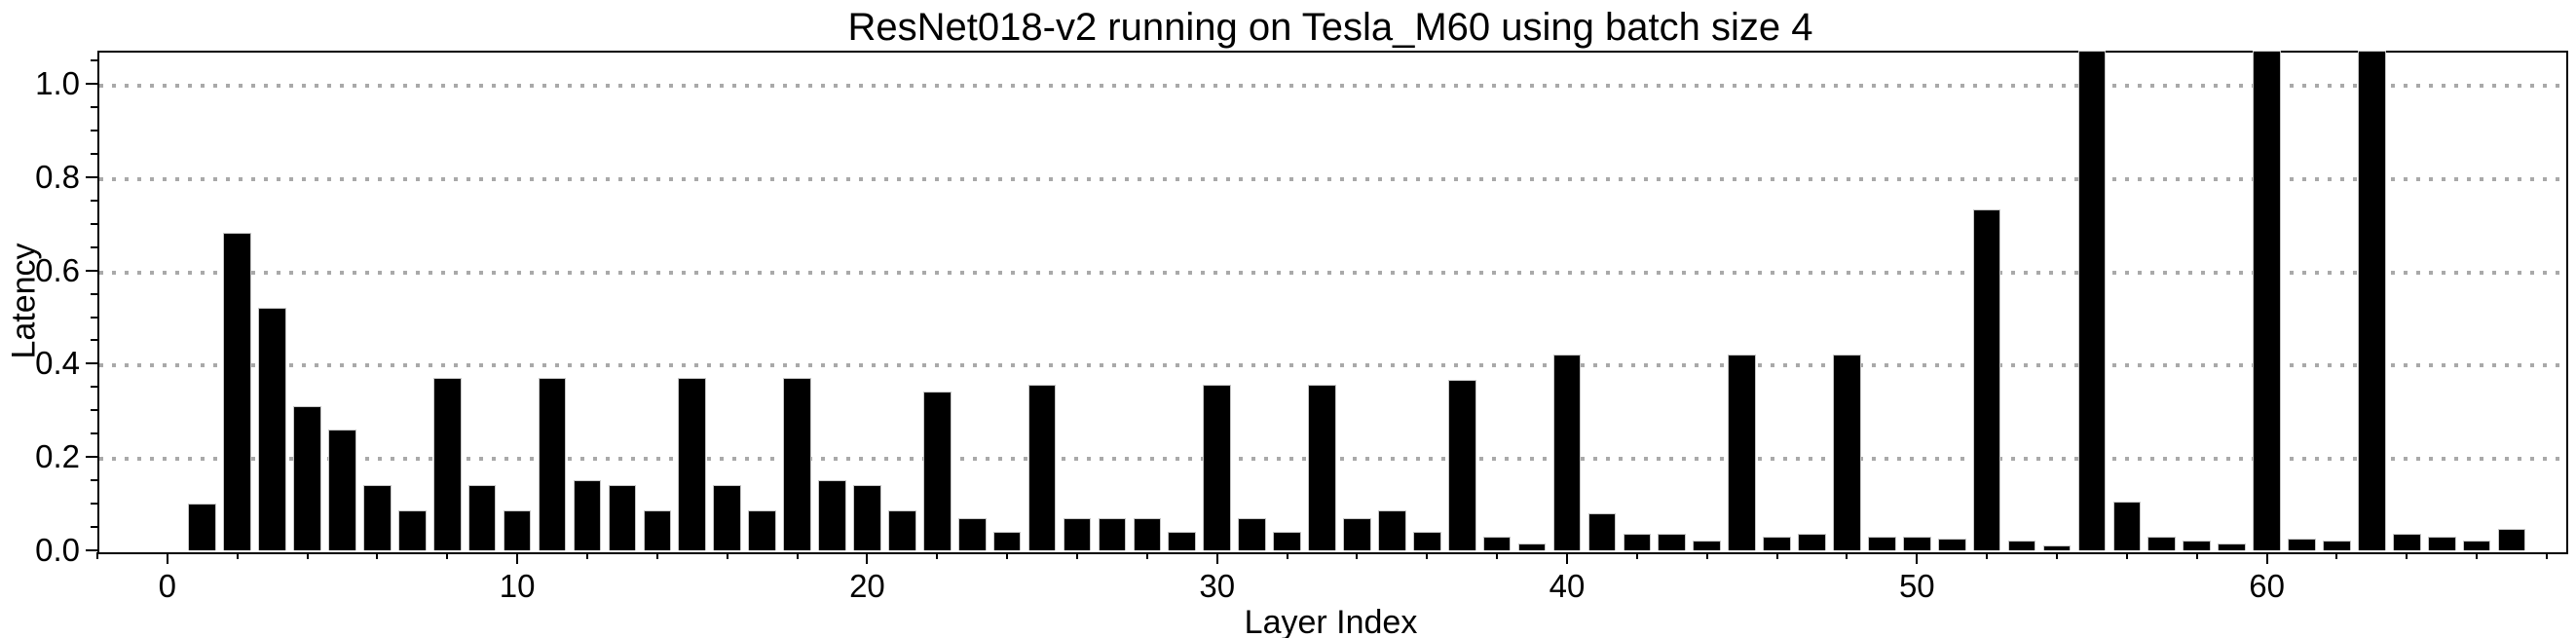 The height and width of the screenshot is (638, 2576). I want to click on y-minor-tick-0.05, so click(94, 528).